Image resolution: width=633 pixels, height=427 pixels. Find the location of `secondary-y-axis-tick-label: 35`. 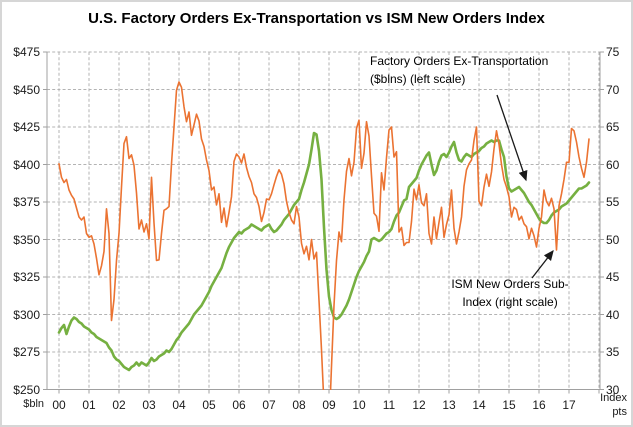

secondary-y-axis-tick-label: 35 is located at coordinates (613, 352).